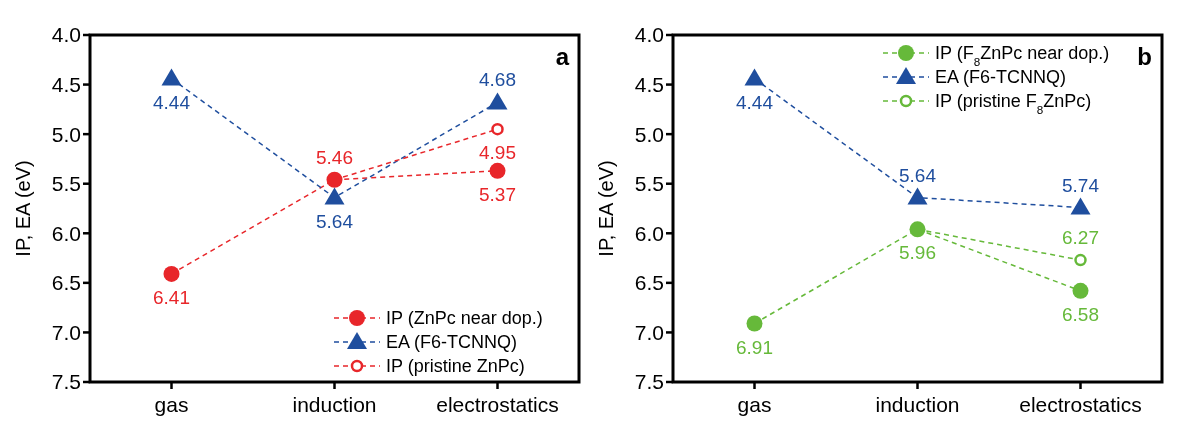  What do you see at coordinates (497, 80) in the screenshot?
I see `data-label: 4.68` at bounding box center [497, 80].